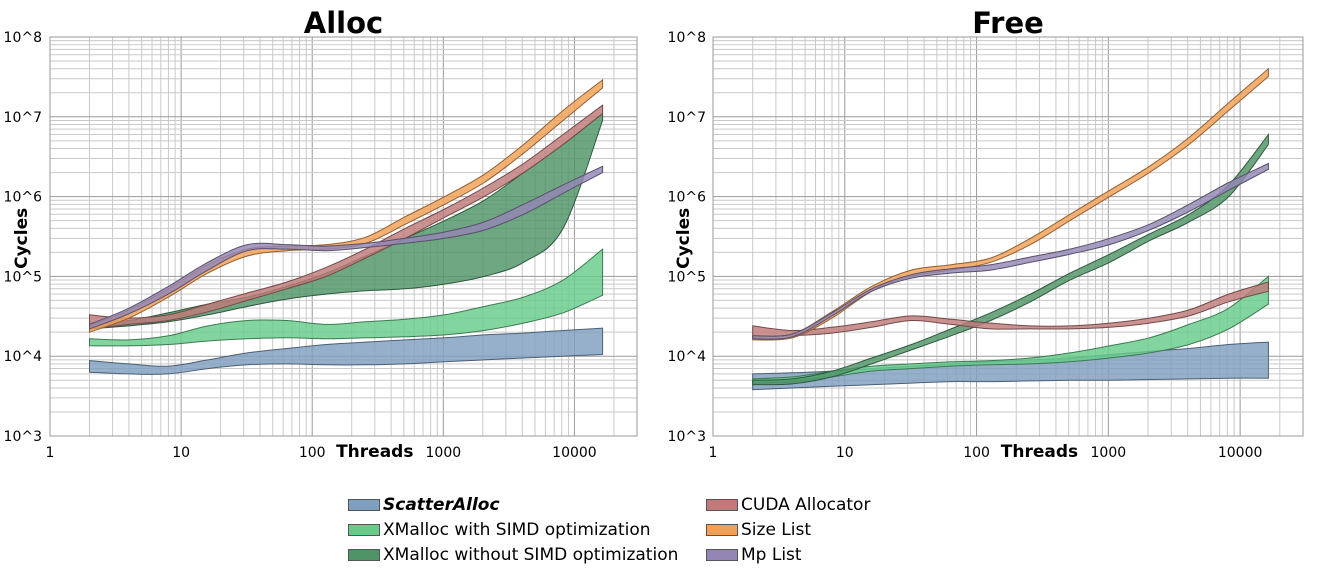 This screenshot has height=572, width=1319. Describe the element at coordinates (517, 530) in the screenshot. I see `legend-label-xmalloc-simd: XMalloc with SIMD optimization` at that location.